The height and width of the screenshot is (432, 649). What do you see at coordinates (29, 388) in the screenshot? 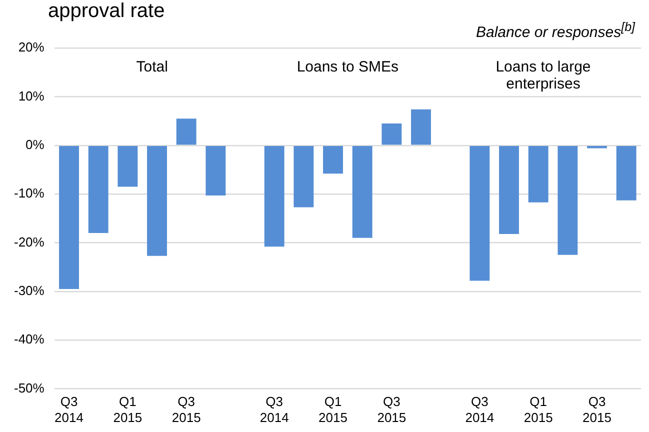
I see `y-tick-label: -50%` at bounding box center [29, 388].